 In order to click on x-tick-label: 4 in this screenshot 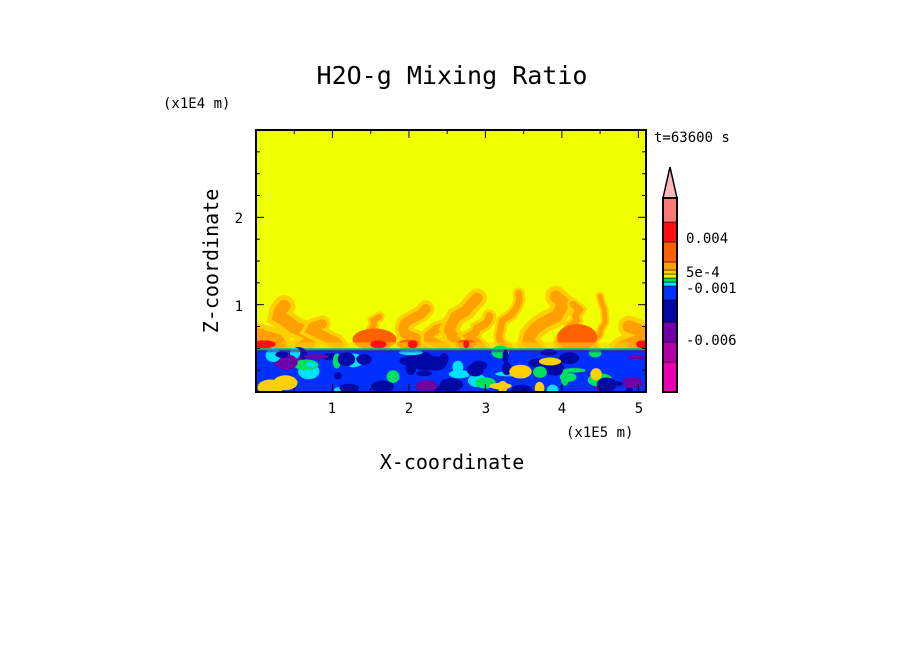, I will do `click(562, 409)`.